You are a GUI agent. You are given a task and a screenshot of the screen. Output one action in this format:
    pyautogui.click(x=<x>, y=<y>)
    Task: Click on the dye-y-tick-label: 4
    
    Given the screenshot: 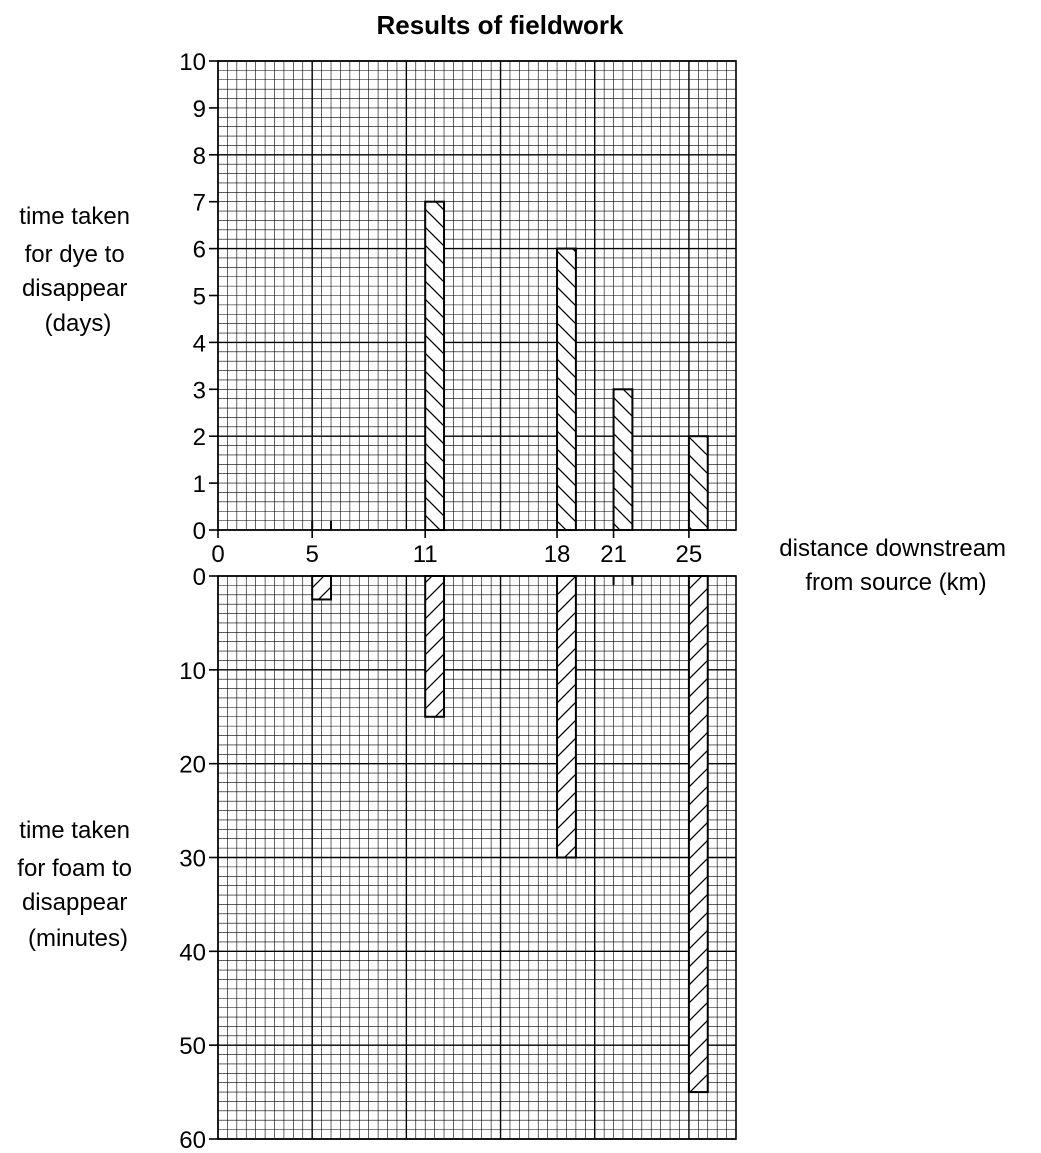 What is the action you would take?
    pyautogui.click(x=199, y=343)
    